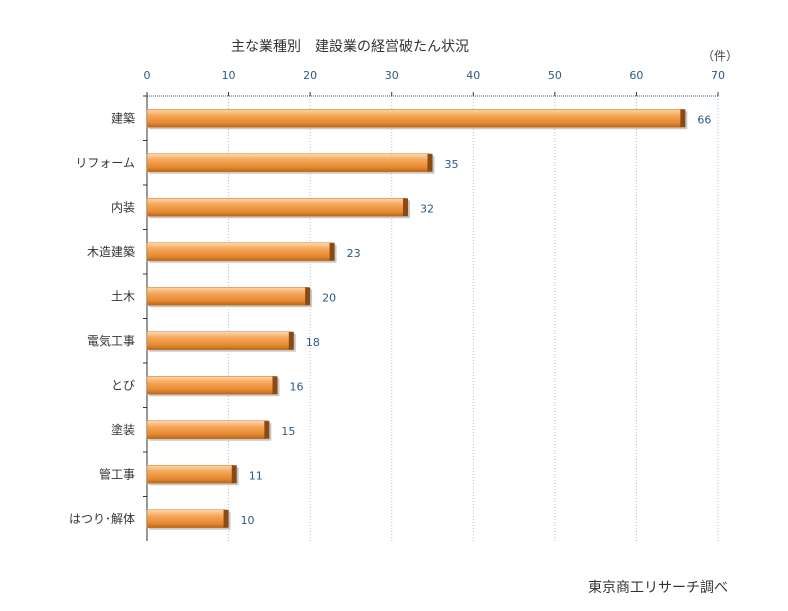  I want to click on x-tick-label: 0, so click(147, 75).